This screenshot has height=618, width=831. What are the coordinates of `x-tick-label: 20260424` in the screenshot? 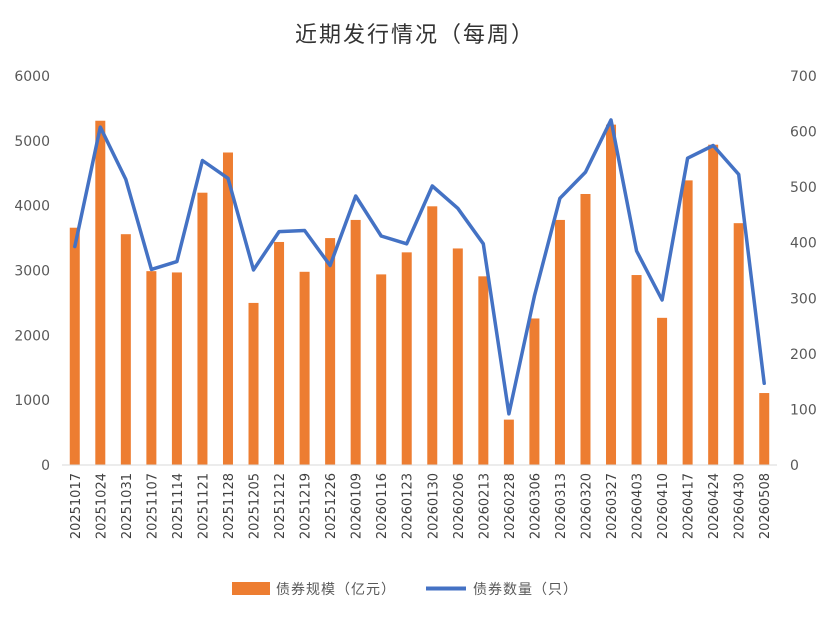 It's located at (714, 506).